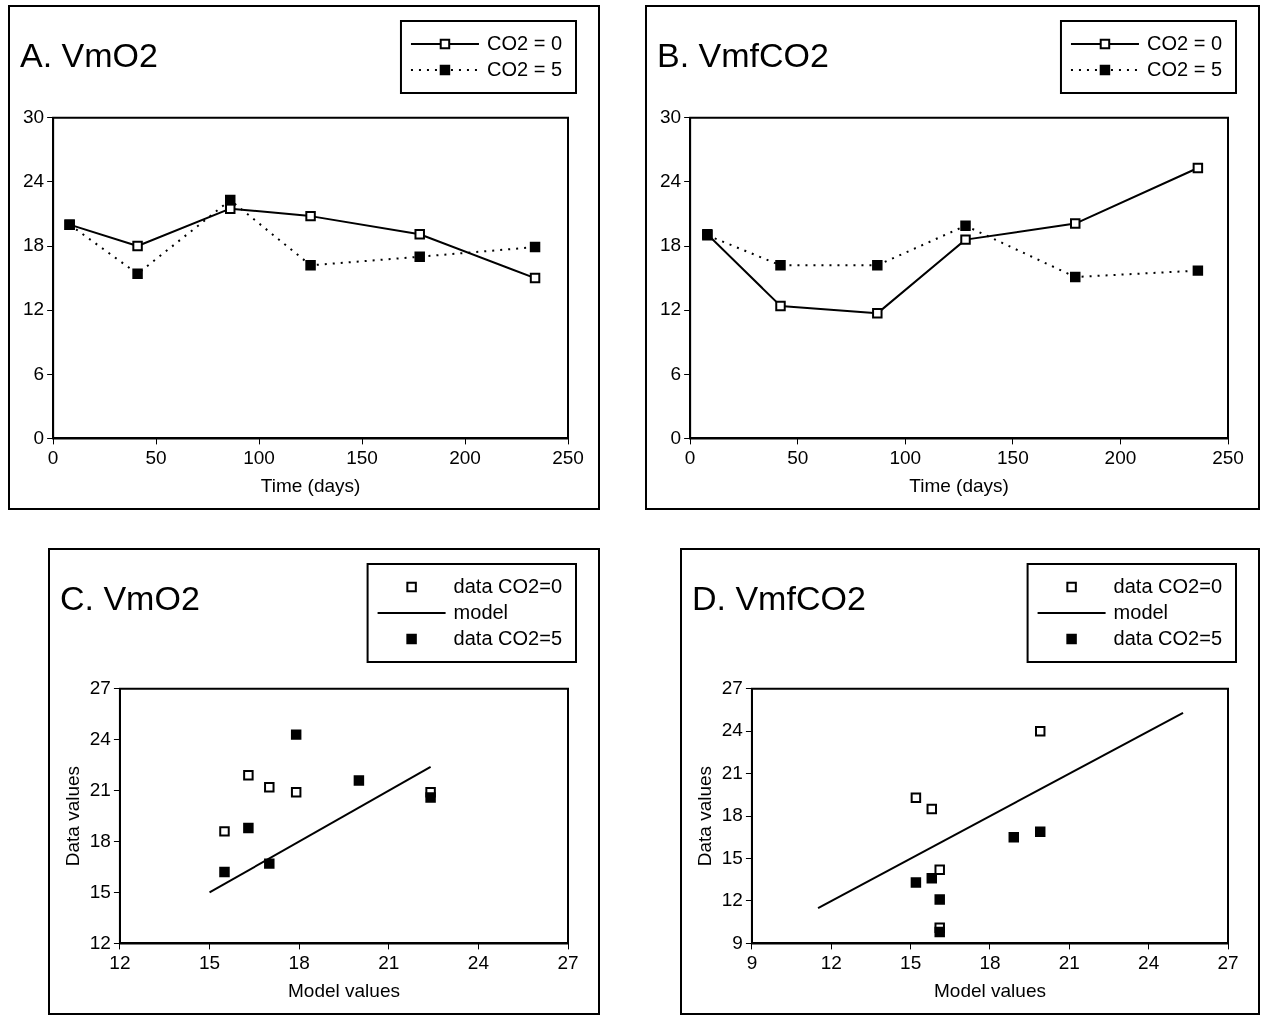 Image resolution: width=1267 pixels, height=1018 pixels. I want to click on x-tick-label: 9, so click(752, 963).